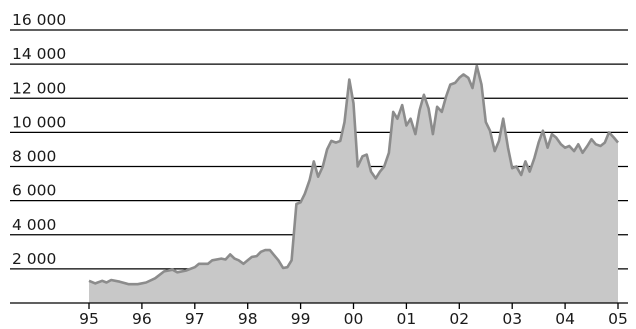 Image resolution: width=636 pixels, height=329 pixels. Describe the element at coordinates (319, 305) in the screenshot. I see `x-axis` at that location.